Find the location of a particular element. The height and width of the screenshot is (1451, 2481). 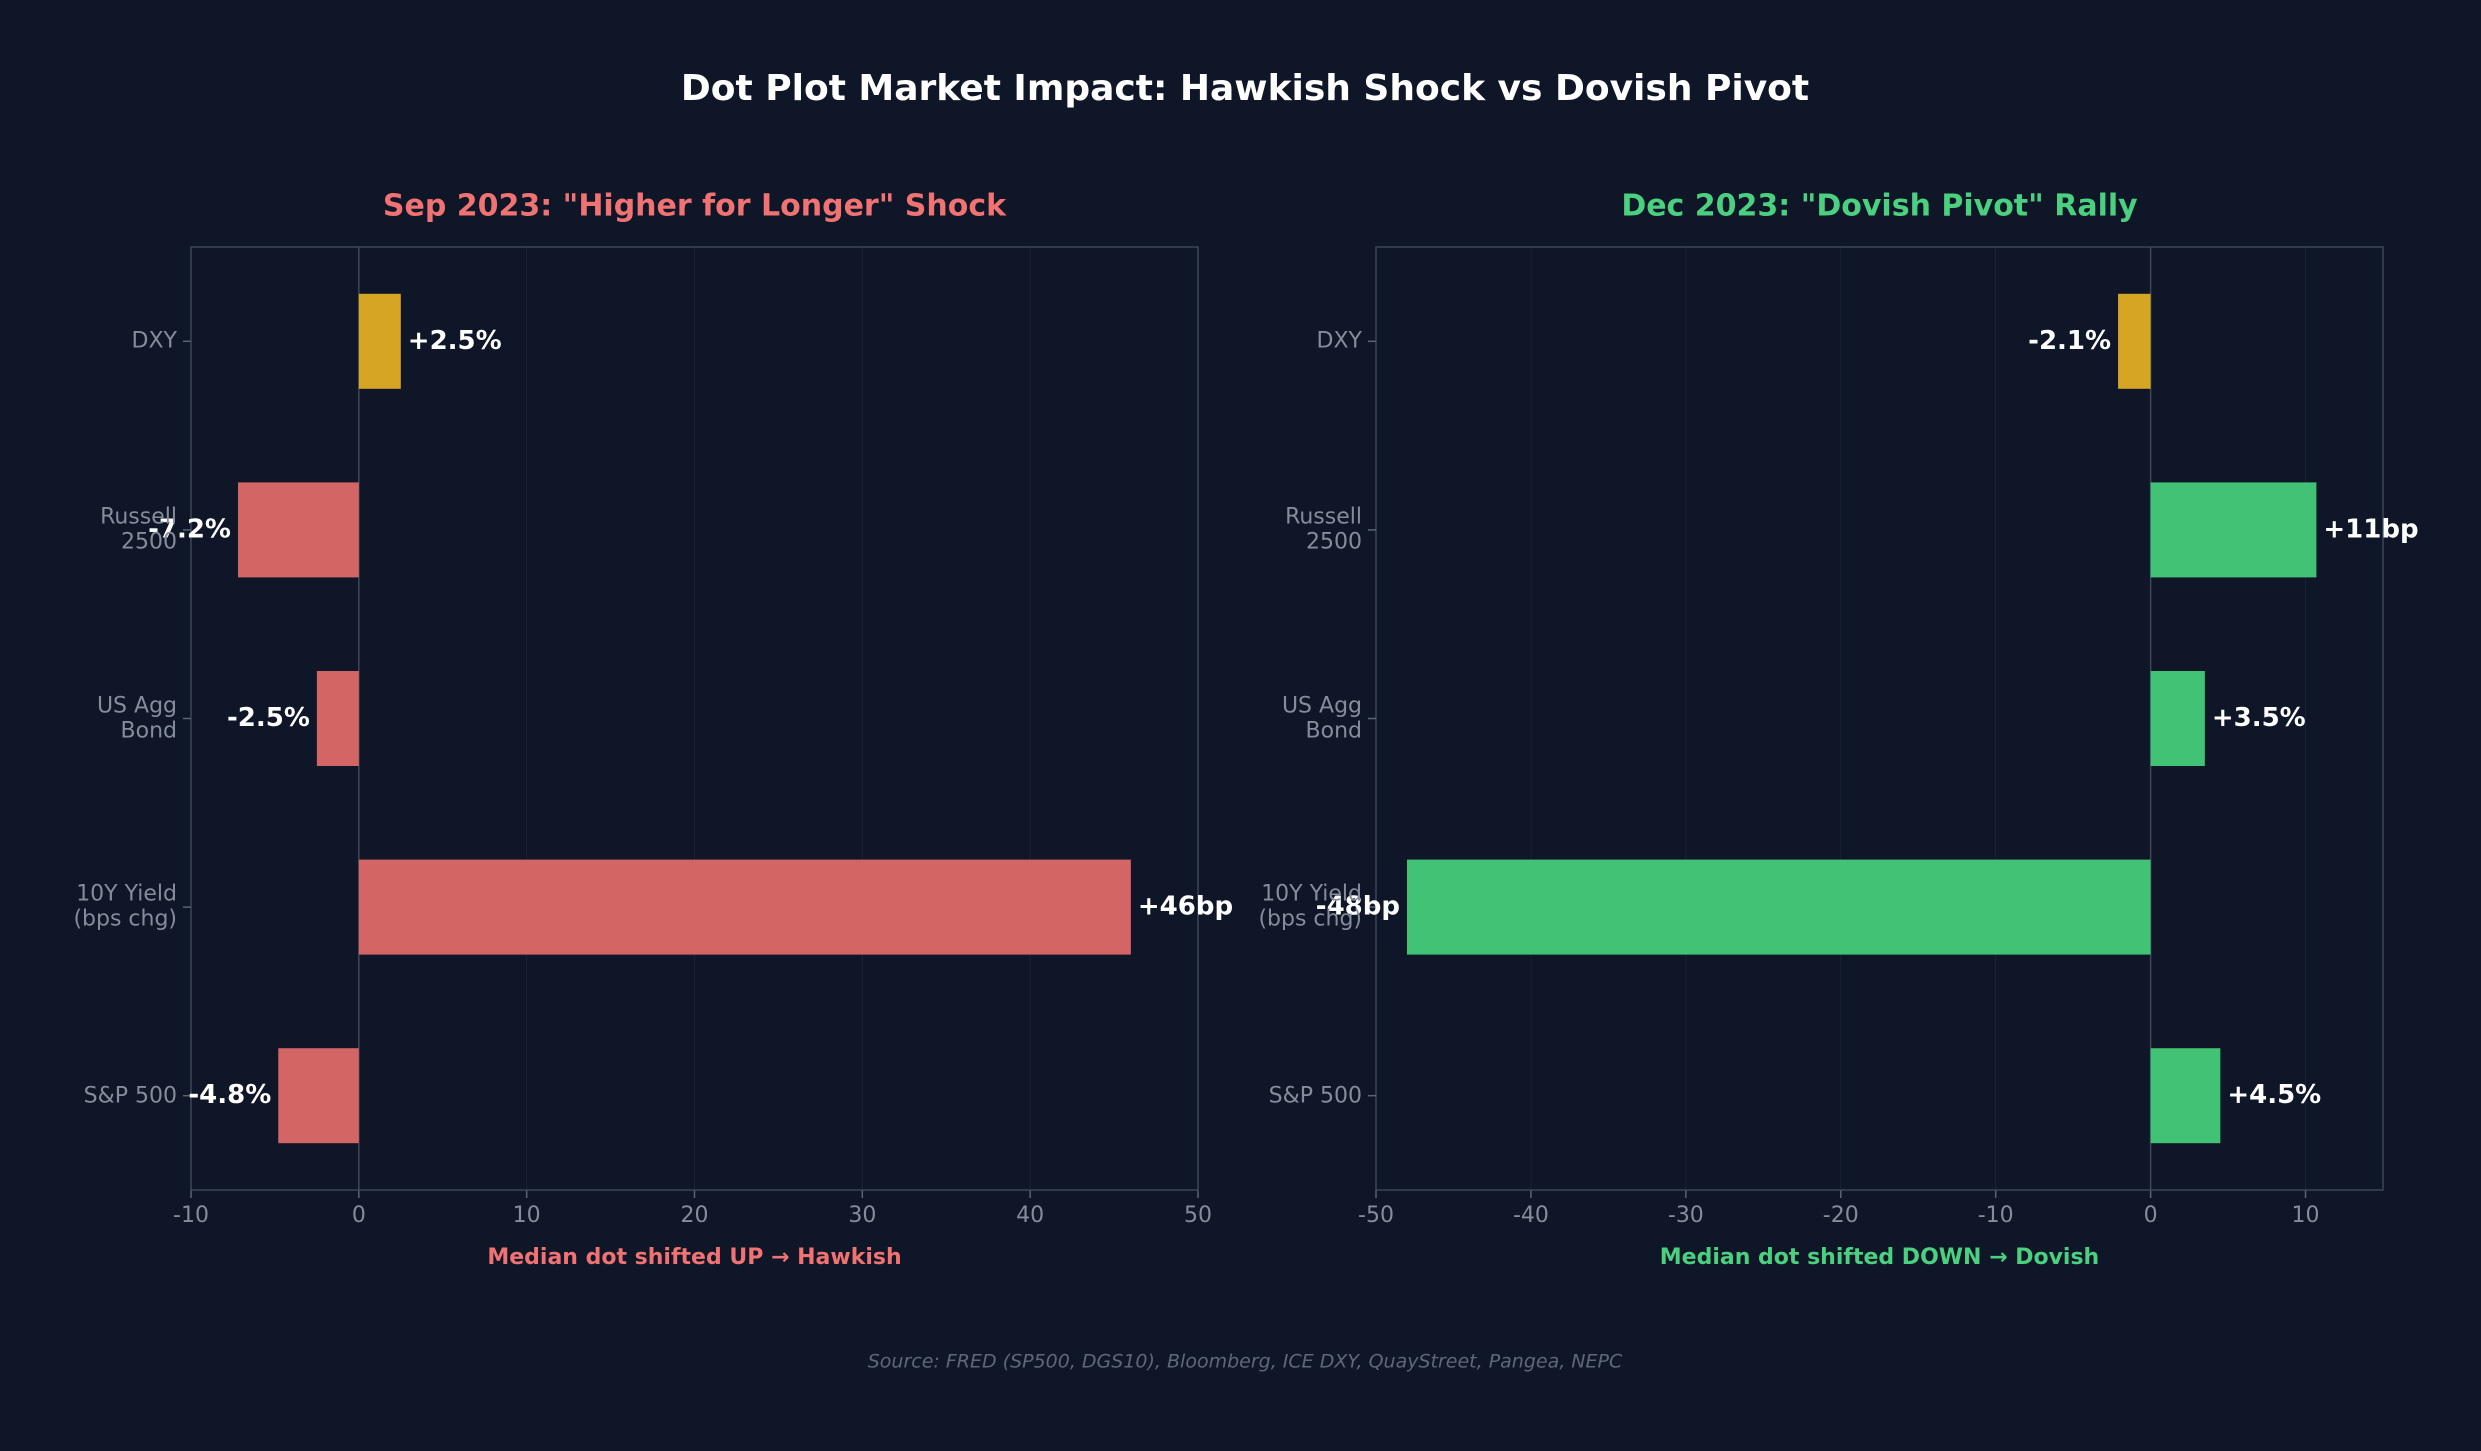

value-label: +11bp is located at coordinates (2370, 529).